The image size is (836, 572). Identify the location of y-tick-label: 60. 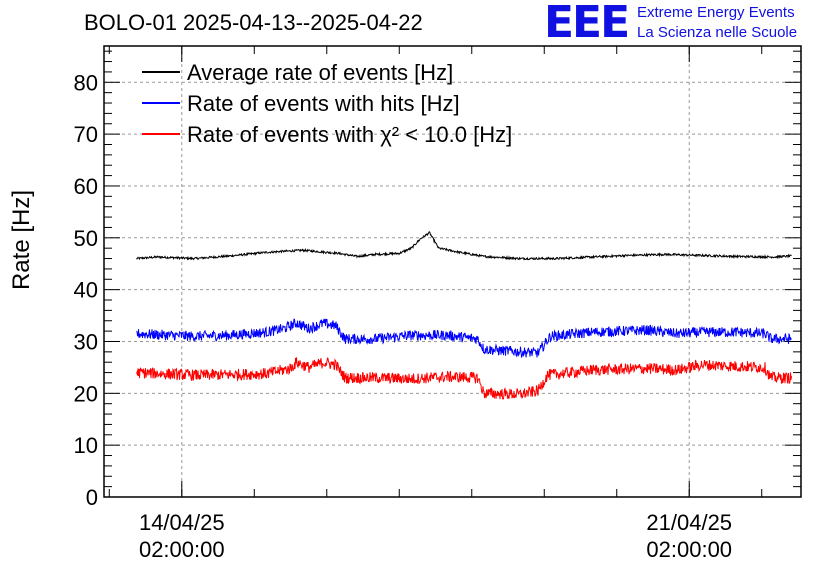
(86, 186).